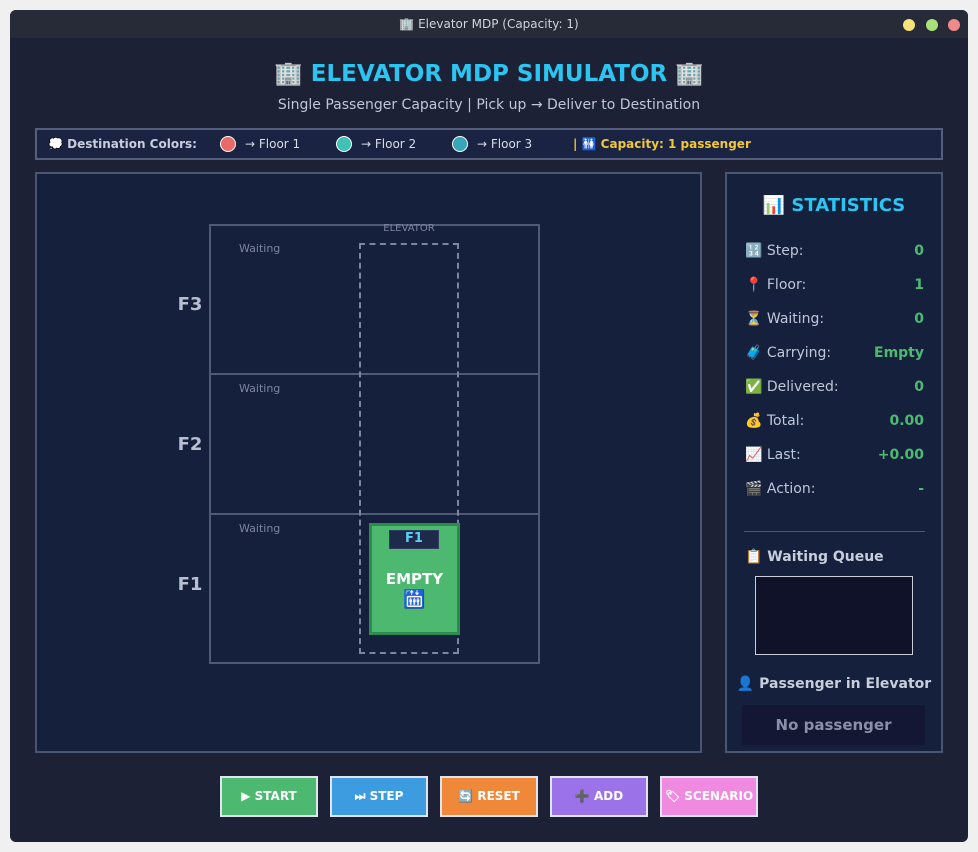 The width and height of the screenshot is (978, 852). I want to click on stat-value: Empty, so click(899, 353).